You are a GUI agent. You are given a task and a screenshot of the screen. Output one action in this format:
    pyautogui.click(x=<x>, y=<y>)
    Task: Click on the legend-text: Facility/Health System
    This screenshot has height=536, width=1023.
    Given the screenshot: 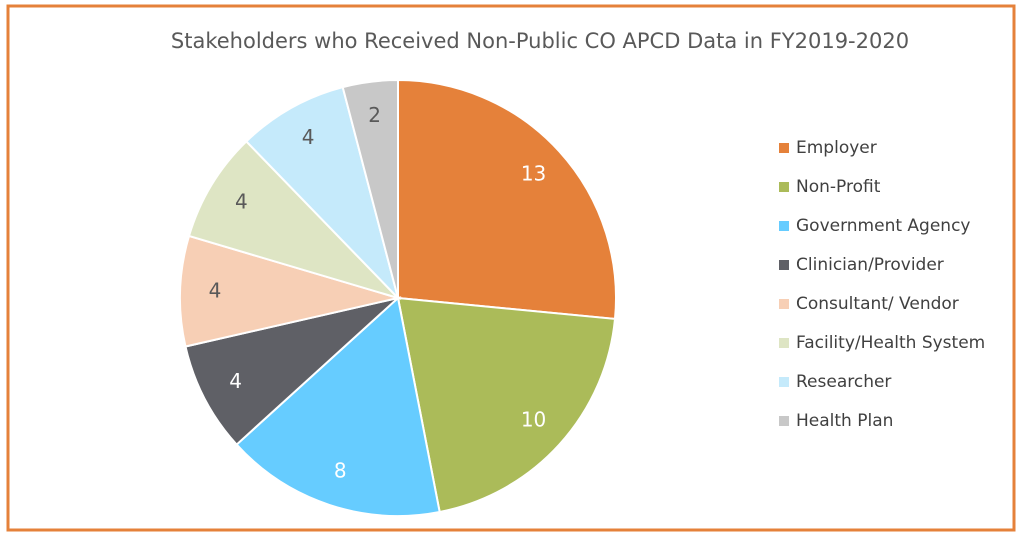 What is the action you would take?
    pyautogui.click(x=890, y=343)
    